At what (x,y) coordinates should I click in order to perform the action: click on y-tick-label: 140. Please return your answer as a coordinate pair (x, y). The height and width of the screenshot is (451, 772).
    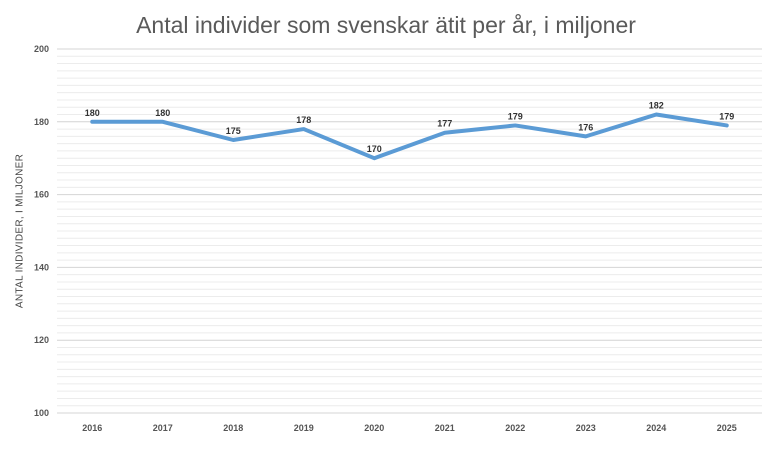
    Looking at the image, I should click on (41, 267).